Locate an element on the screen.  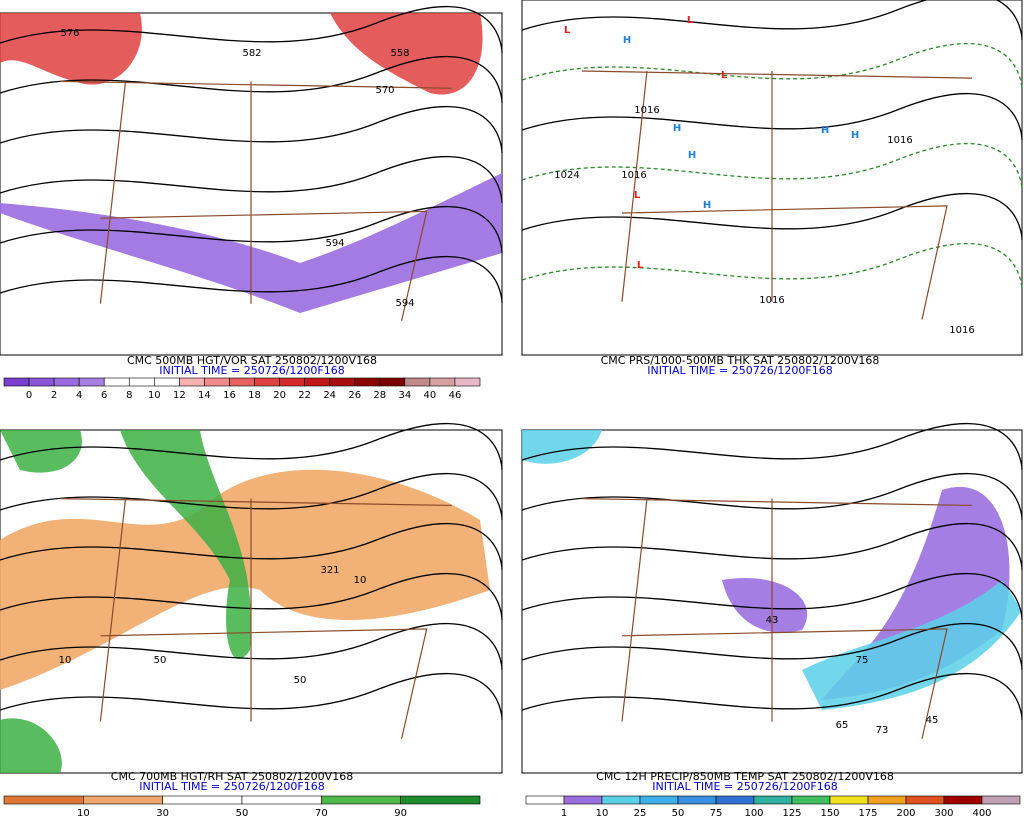
map-label: 73 is located at coordinates (882, 730).